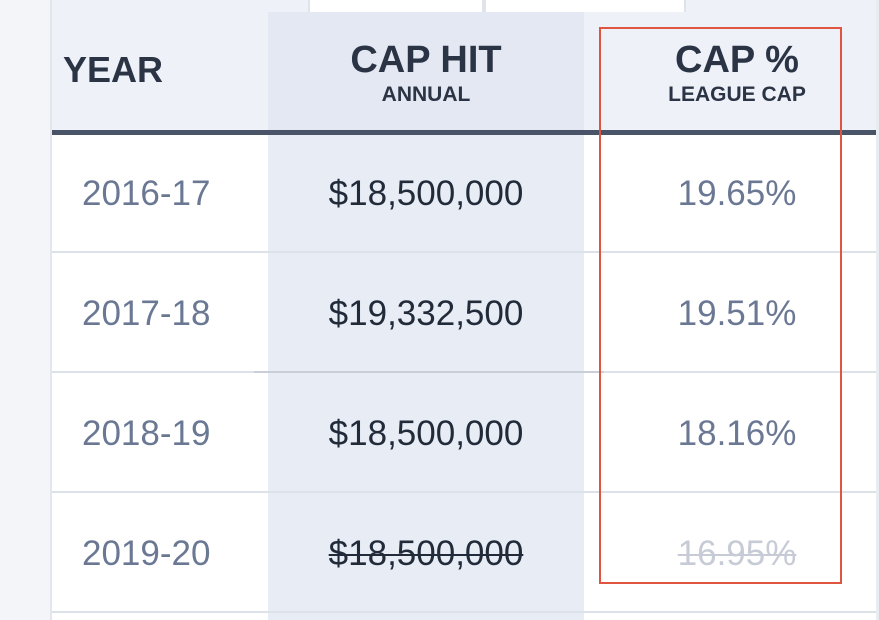 The width and height of the screenshot is (879, 620). Describe the element at coordinates (737, 94) in the screenshot. I see `column-header-cap-pct-sublabel: LEAGUE CAP` at that location.